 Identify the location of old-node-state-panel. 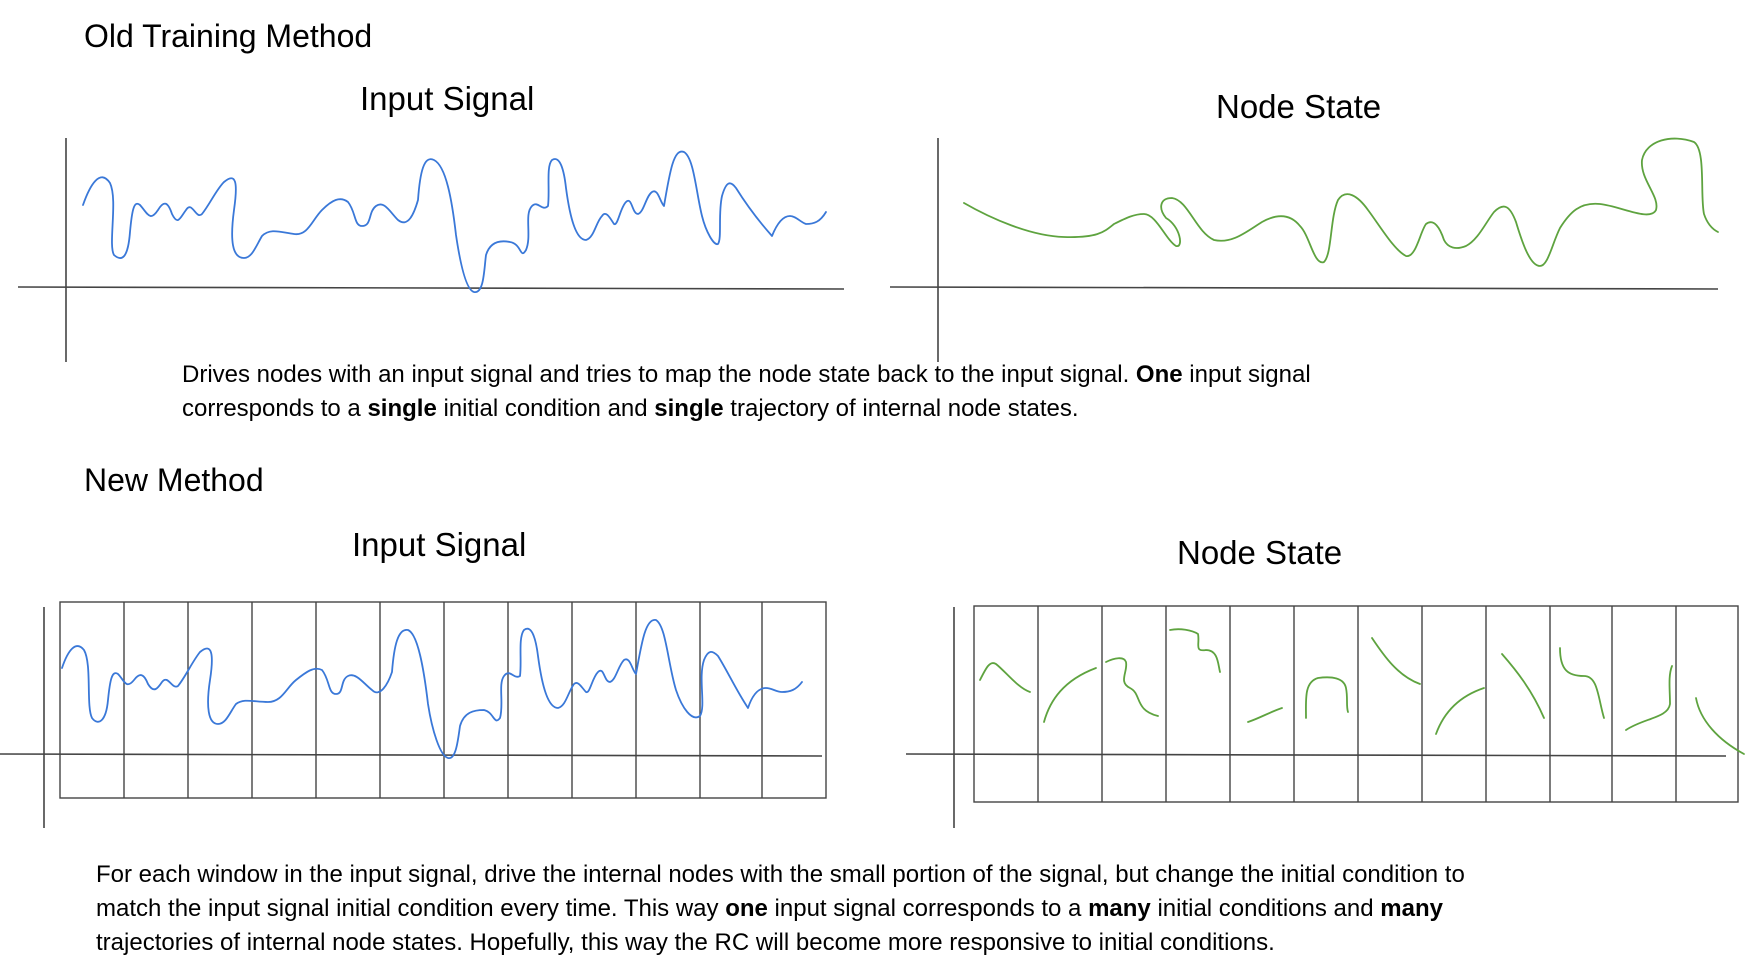
(1304, 249).